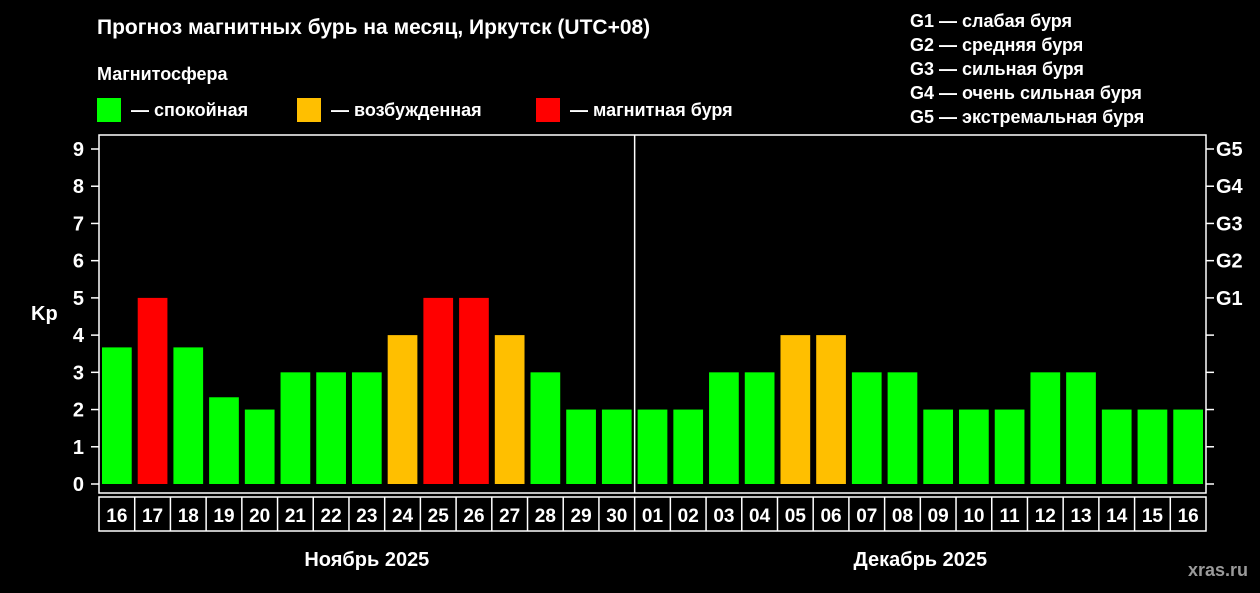 This screenshot has height=593, width=1260. Describe the element at coordinates (581, 516) in the screenshot. I see `x-tick-label-14: 29` at that location.